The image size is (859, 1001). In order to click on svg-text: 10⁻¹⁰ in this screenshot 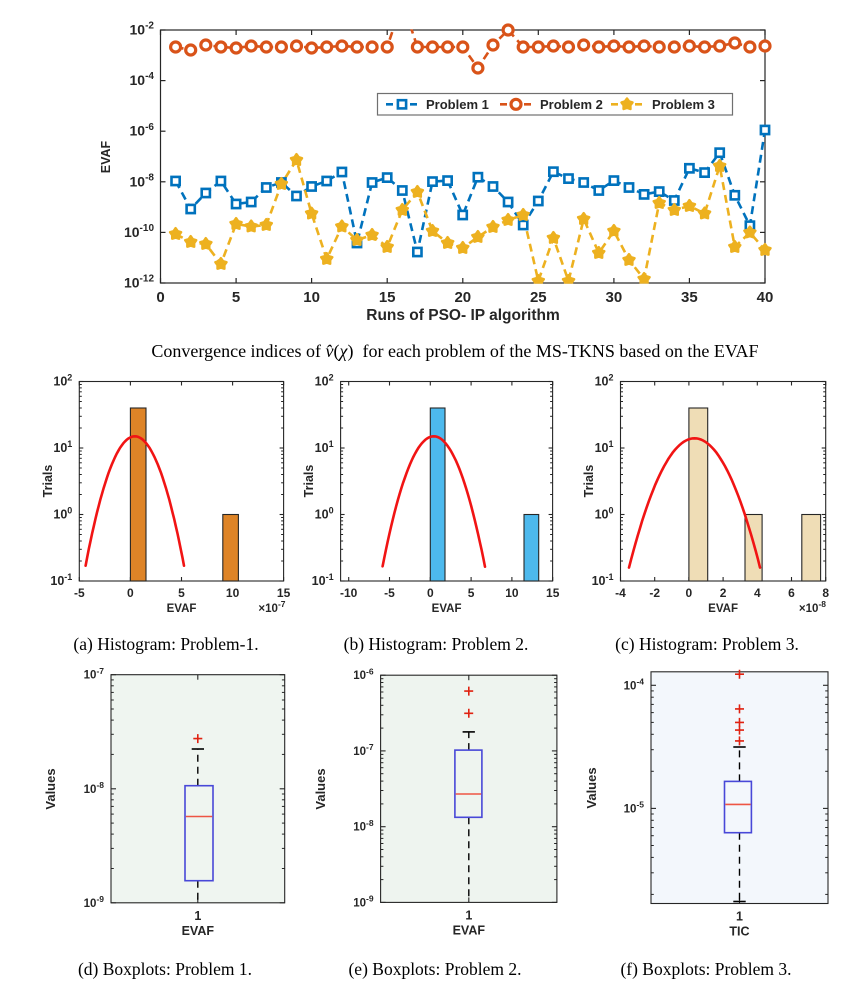, I will do `click(139, 231)`.